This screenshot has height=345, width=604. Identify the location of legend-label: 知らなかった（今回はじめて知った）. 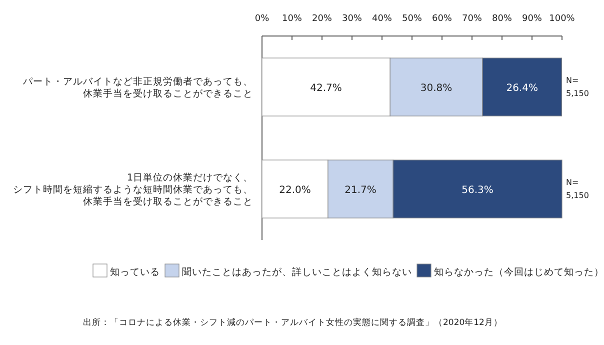
(519, 272).